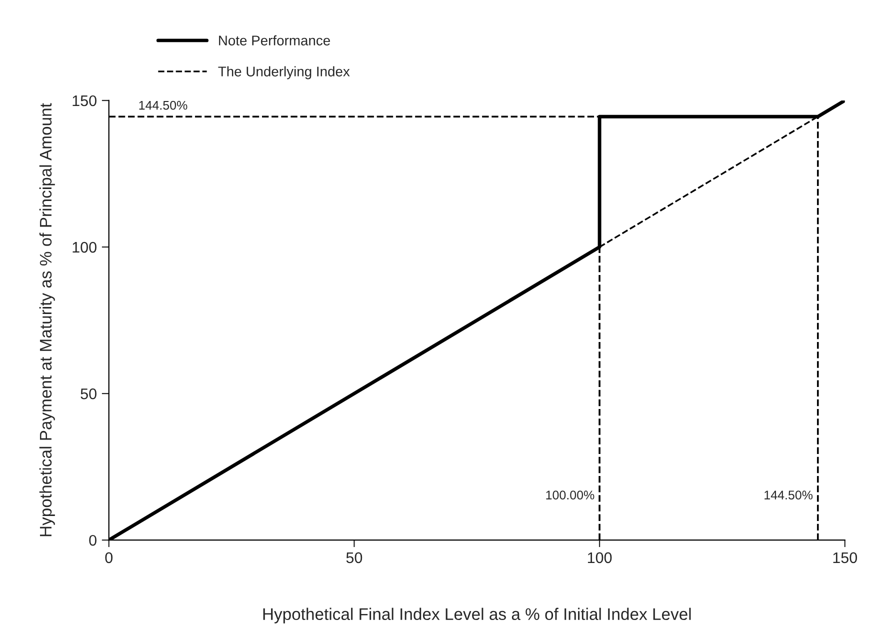  Describe the element at coordinates (284, 73) in the screenshot. I see `legend-label: The Underlying Index` at that location.